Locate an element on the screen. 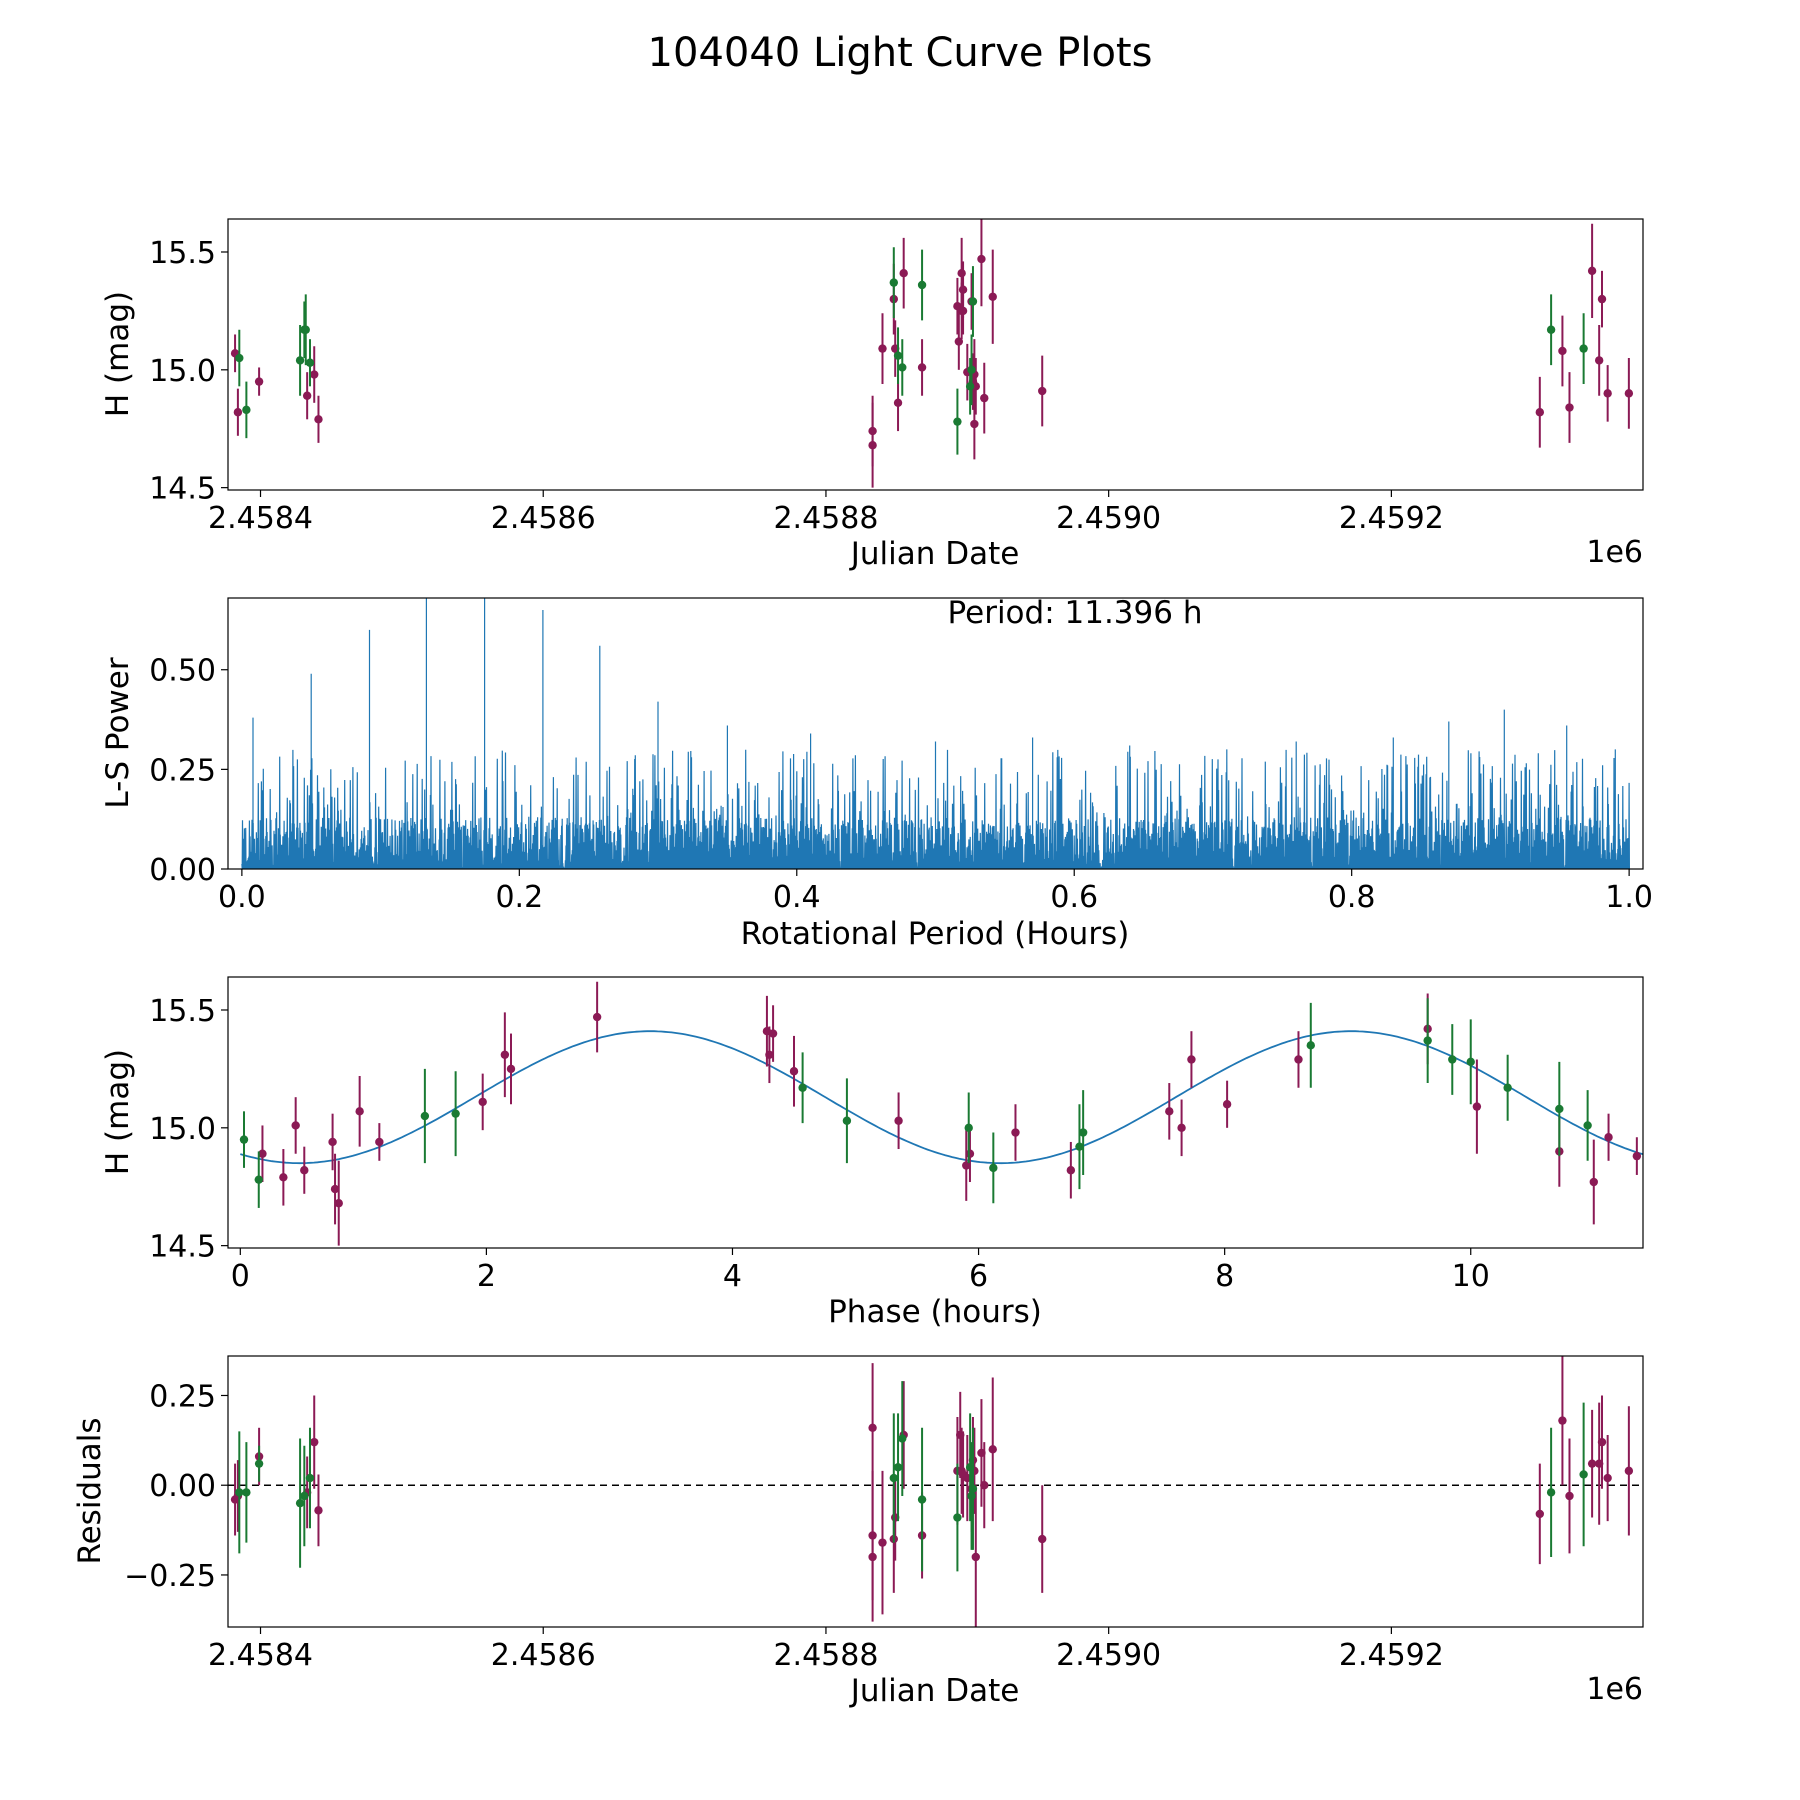 The image size is (1800, 1800). y-tick-label: −0.25 is located at coordinates (170, 1576).